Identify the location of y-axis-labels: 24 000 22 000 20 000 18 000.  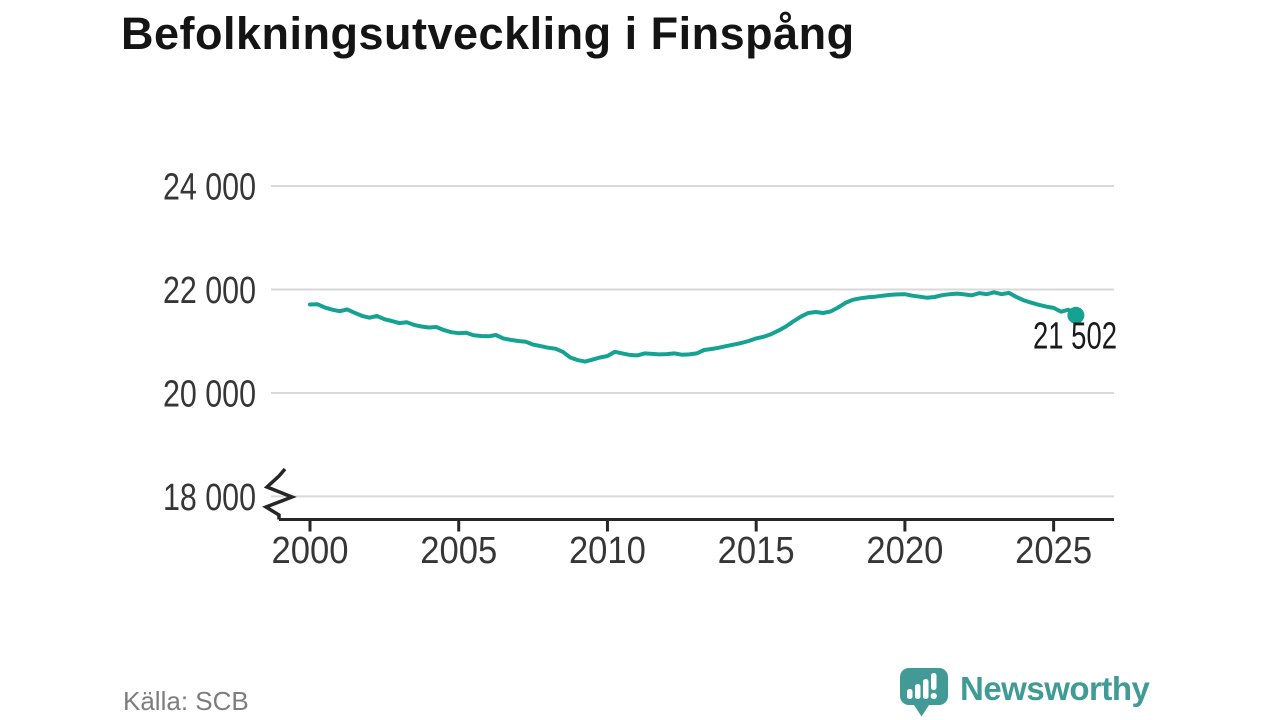
(209, 343).